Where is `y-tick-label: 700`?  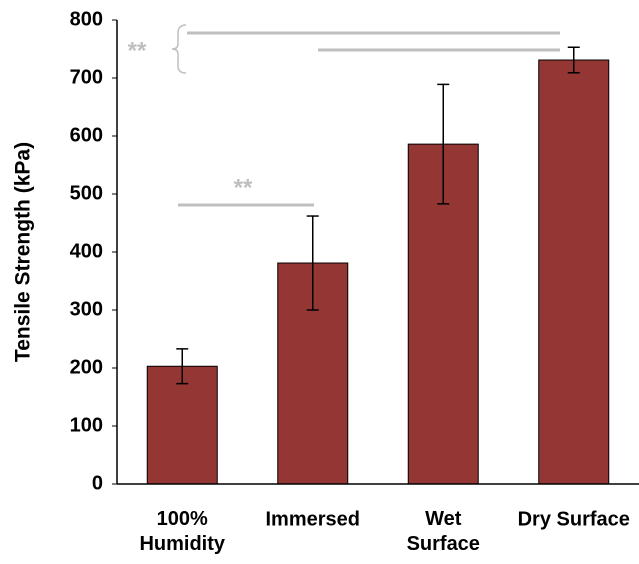 y-tick-label: 700 is located at coordinates (86, 77).